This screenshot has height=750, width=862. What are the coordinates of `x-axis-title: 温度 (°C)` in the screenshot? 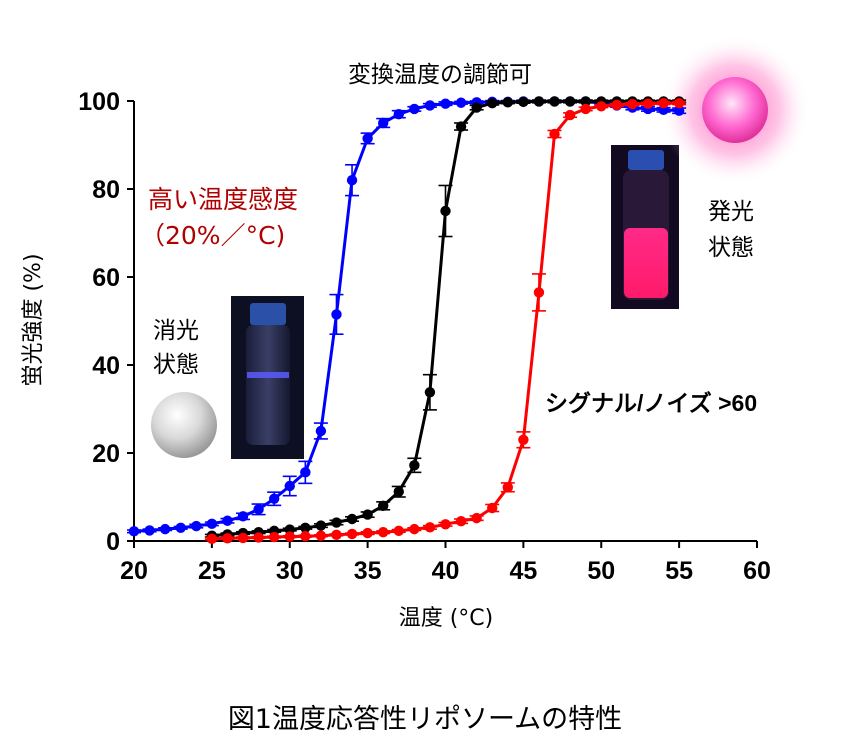 It's located at (446, 618).